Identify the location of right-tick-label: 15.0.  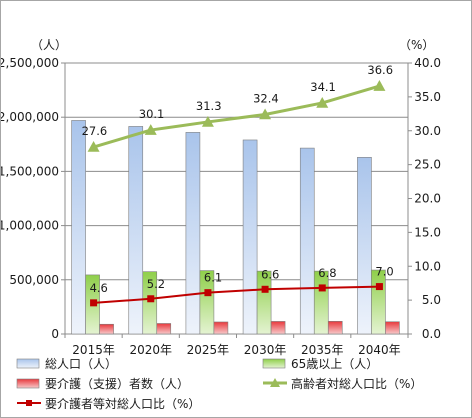
(427, 232).